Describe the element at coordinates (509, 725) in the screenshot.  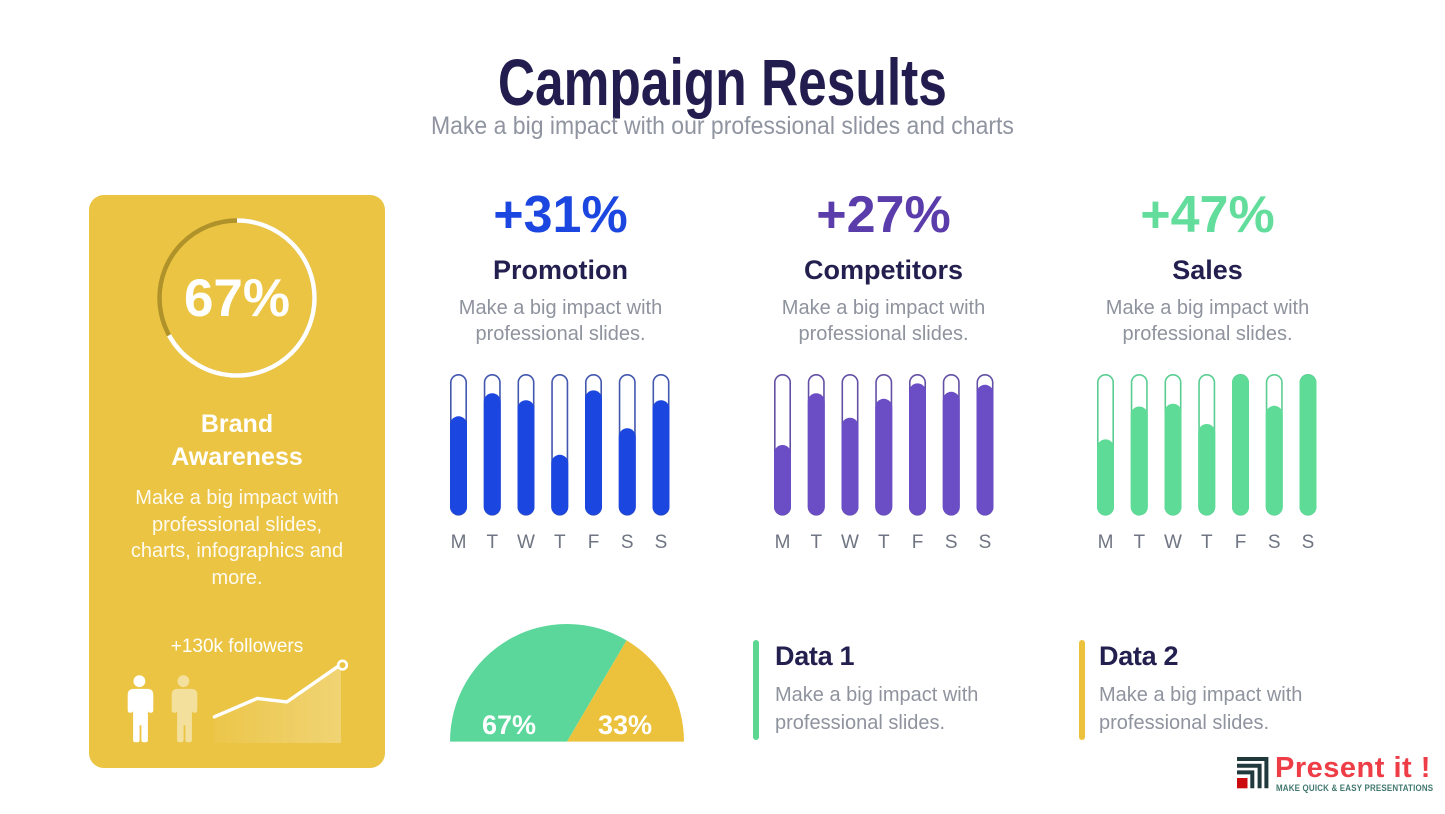
I see `svg-text: 67%` at that location.